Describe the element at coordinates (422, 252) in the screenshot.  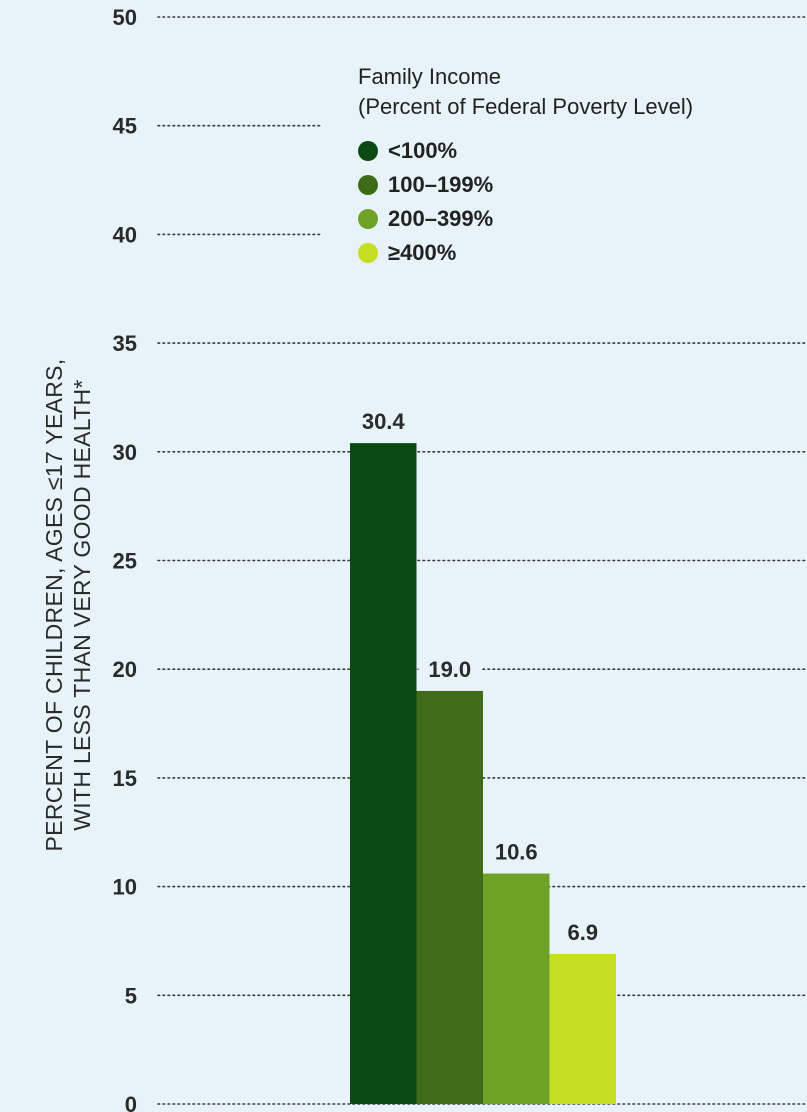
I see `legend-label: ≥400%` at that location.